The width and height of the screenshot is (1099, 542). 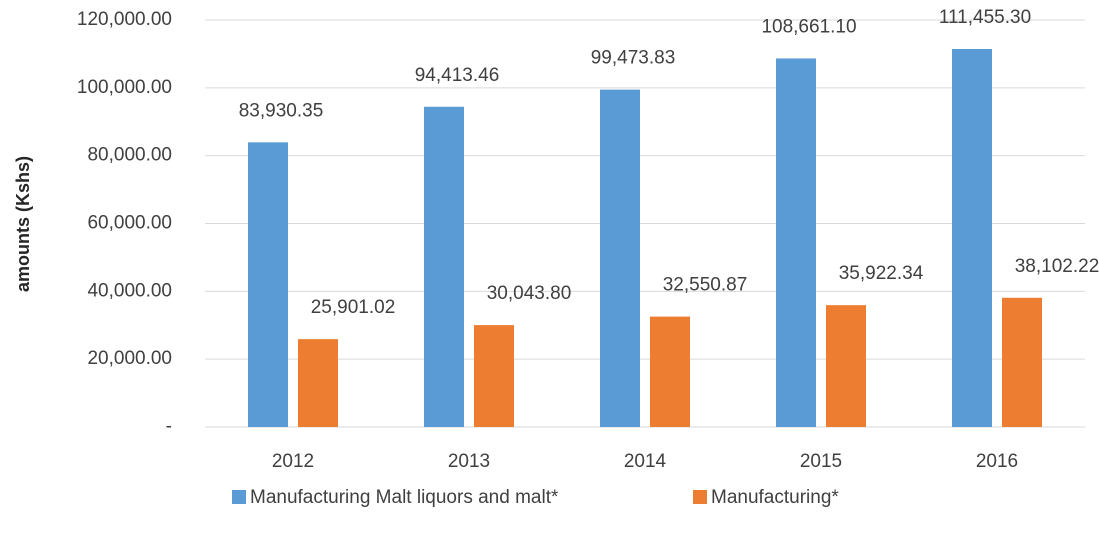 What do you see at coordinates (705, 285) in the screenshot?
I see `data-label: 32,550.87` at bounding box center [705, 285].